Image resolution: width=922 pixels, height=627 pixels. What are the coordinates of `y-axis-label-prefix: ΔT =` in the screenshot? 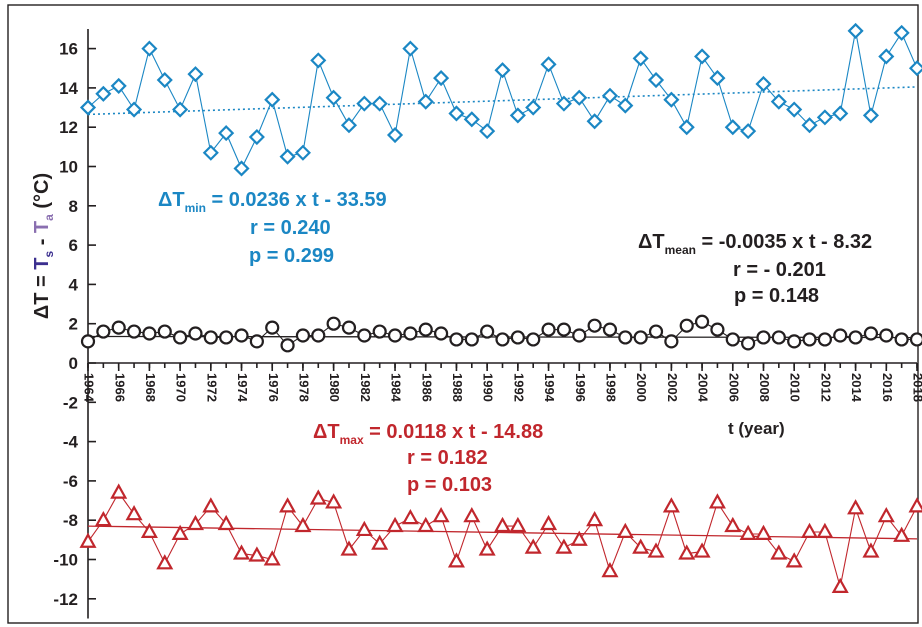 It's located at (42, 294).